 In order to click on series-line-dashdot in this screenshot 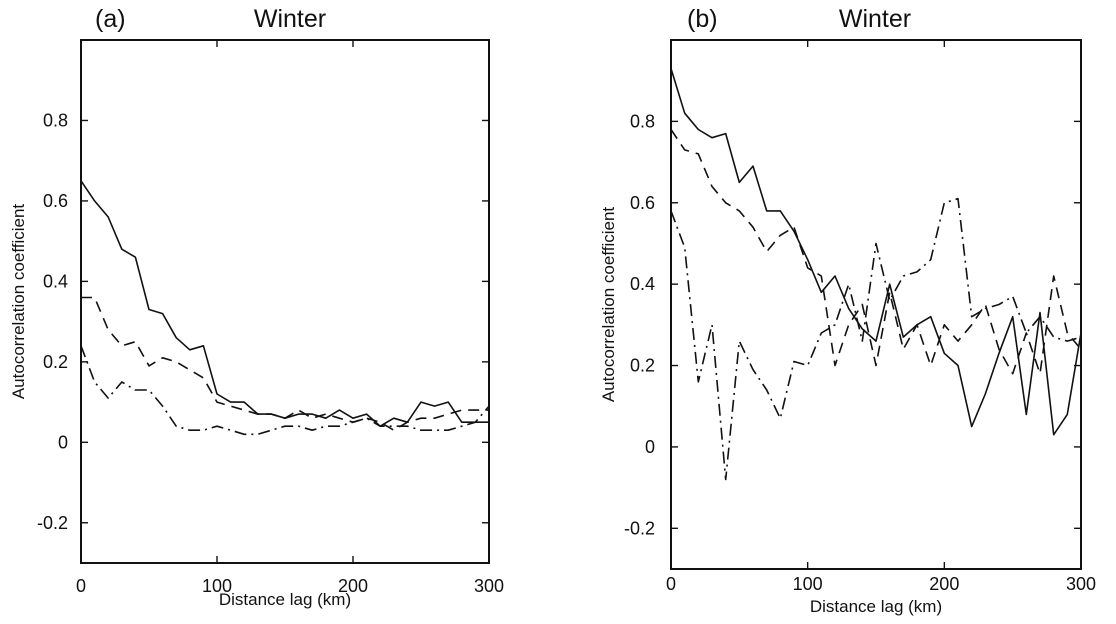, I will do `click(285, 390)`.